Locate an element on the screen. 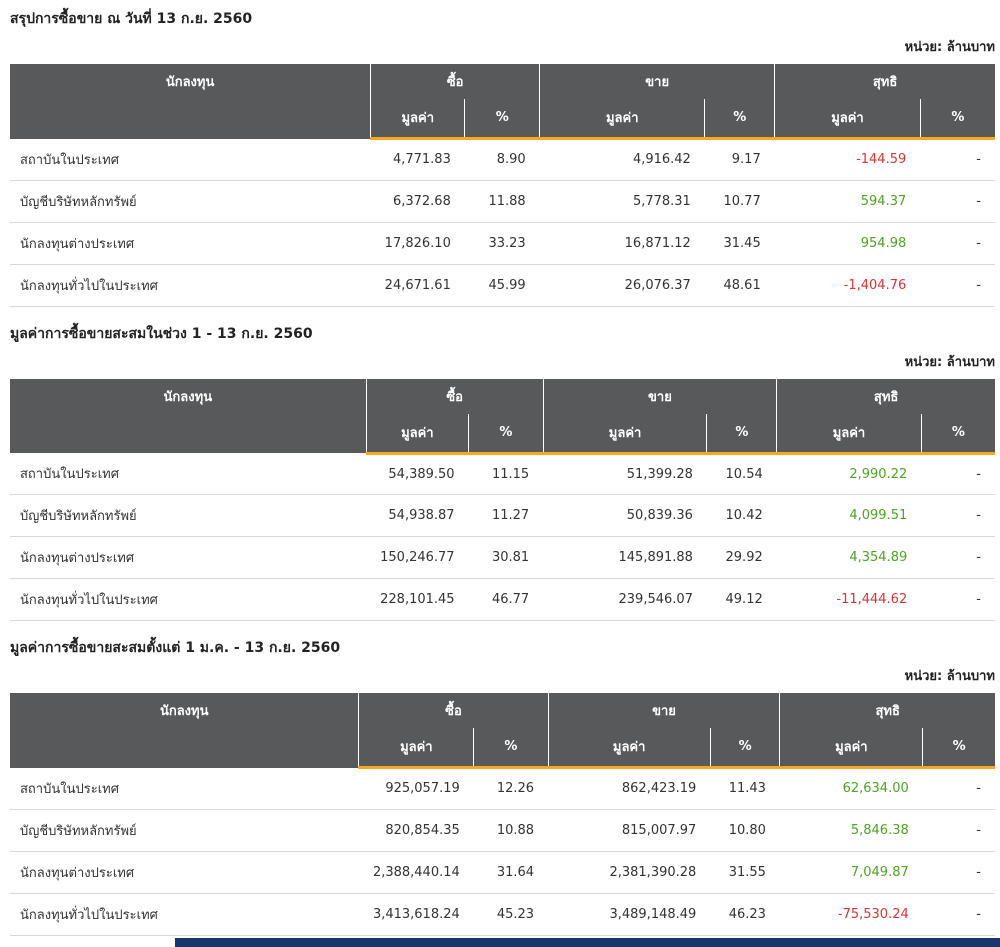 The image size is (1000, 947). net-value-cell: -75,530.24 is located at coordinates (851, 914).